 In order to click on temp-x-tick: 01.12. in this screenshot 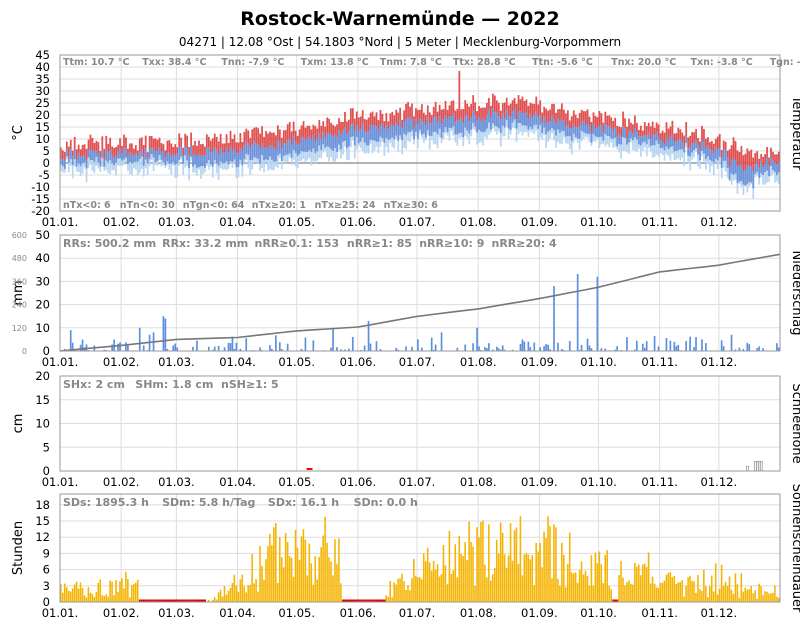, I will do `click(719, 222)`.